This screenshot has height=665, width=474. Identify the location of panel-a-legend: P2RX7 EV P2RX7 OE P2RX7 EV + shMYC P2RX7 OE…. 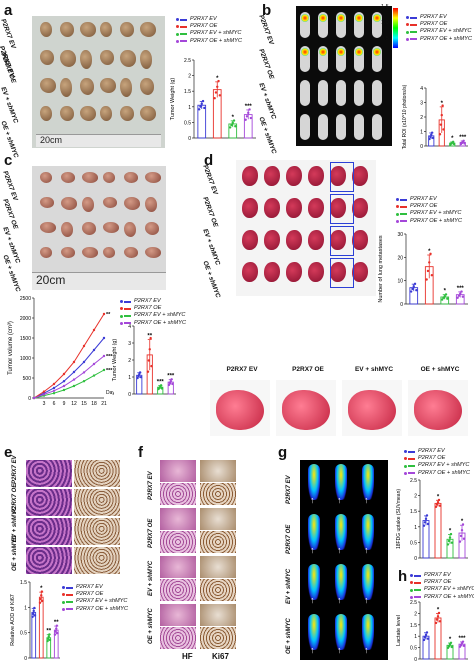
(209, 30).